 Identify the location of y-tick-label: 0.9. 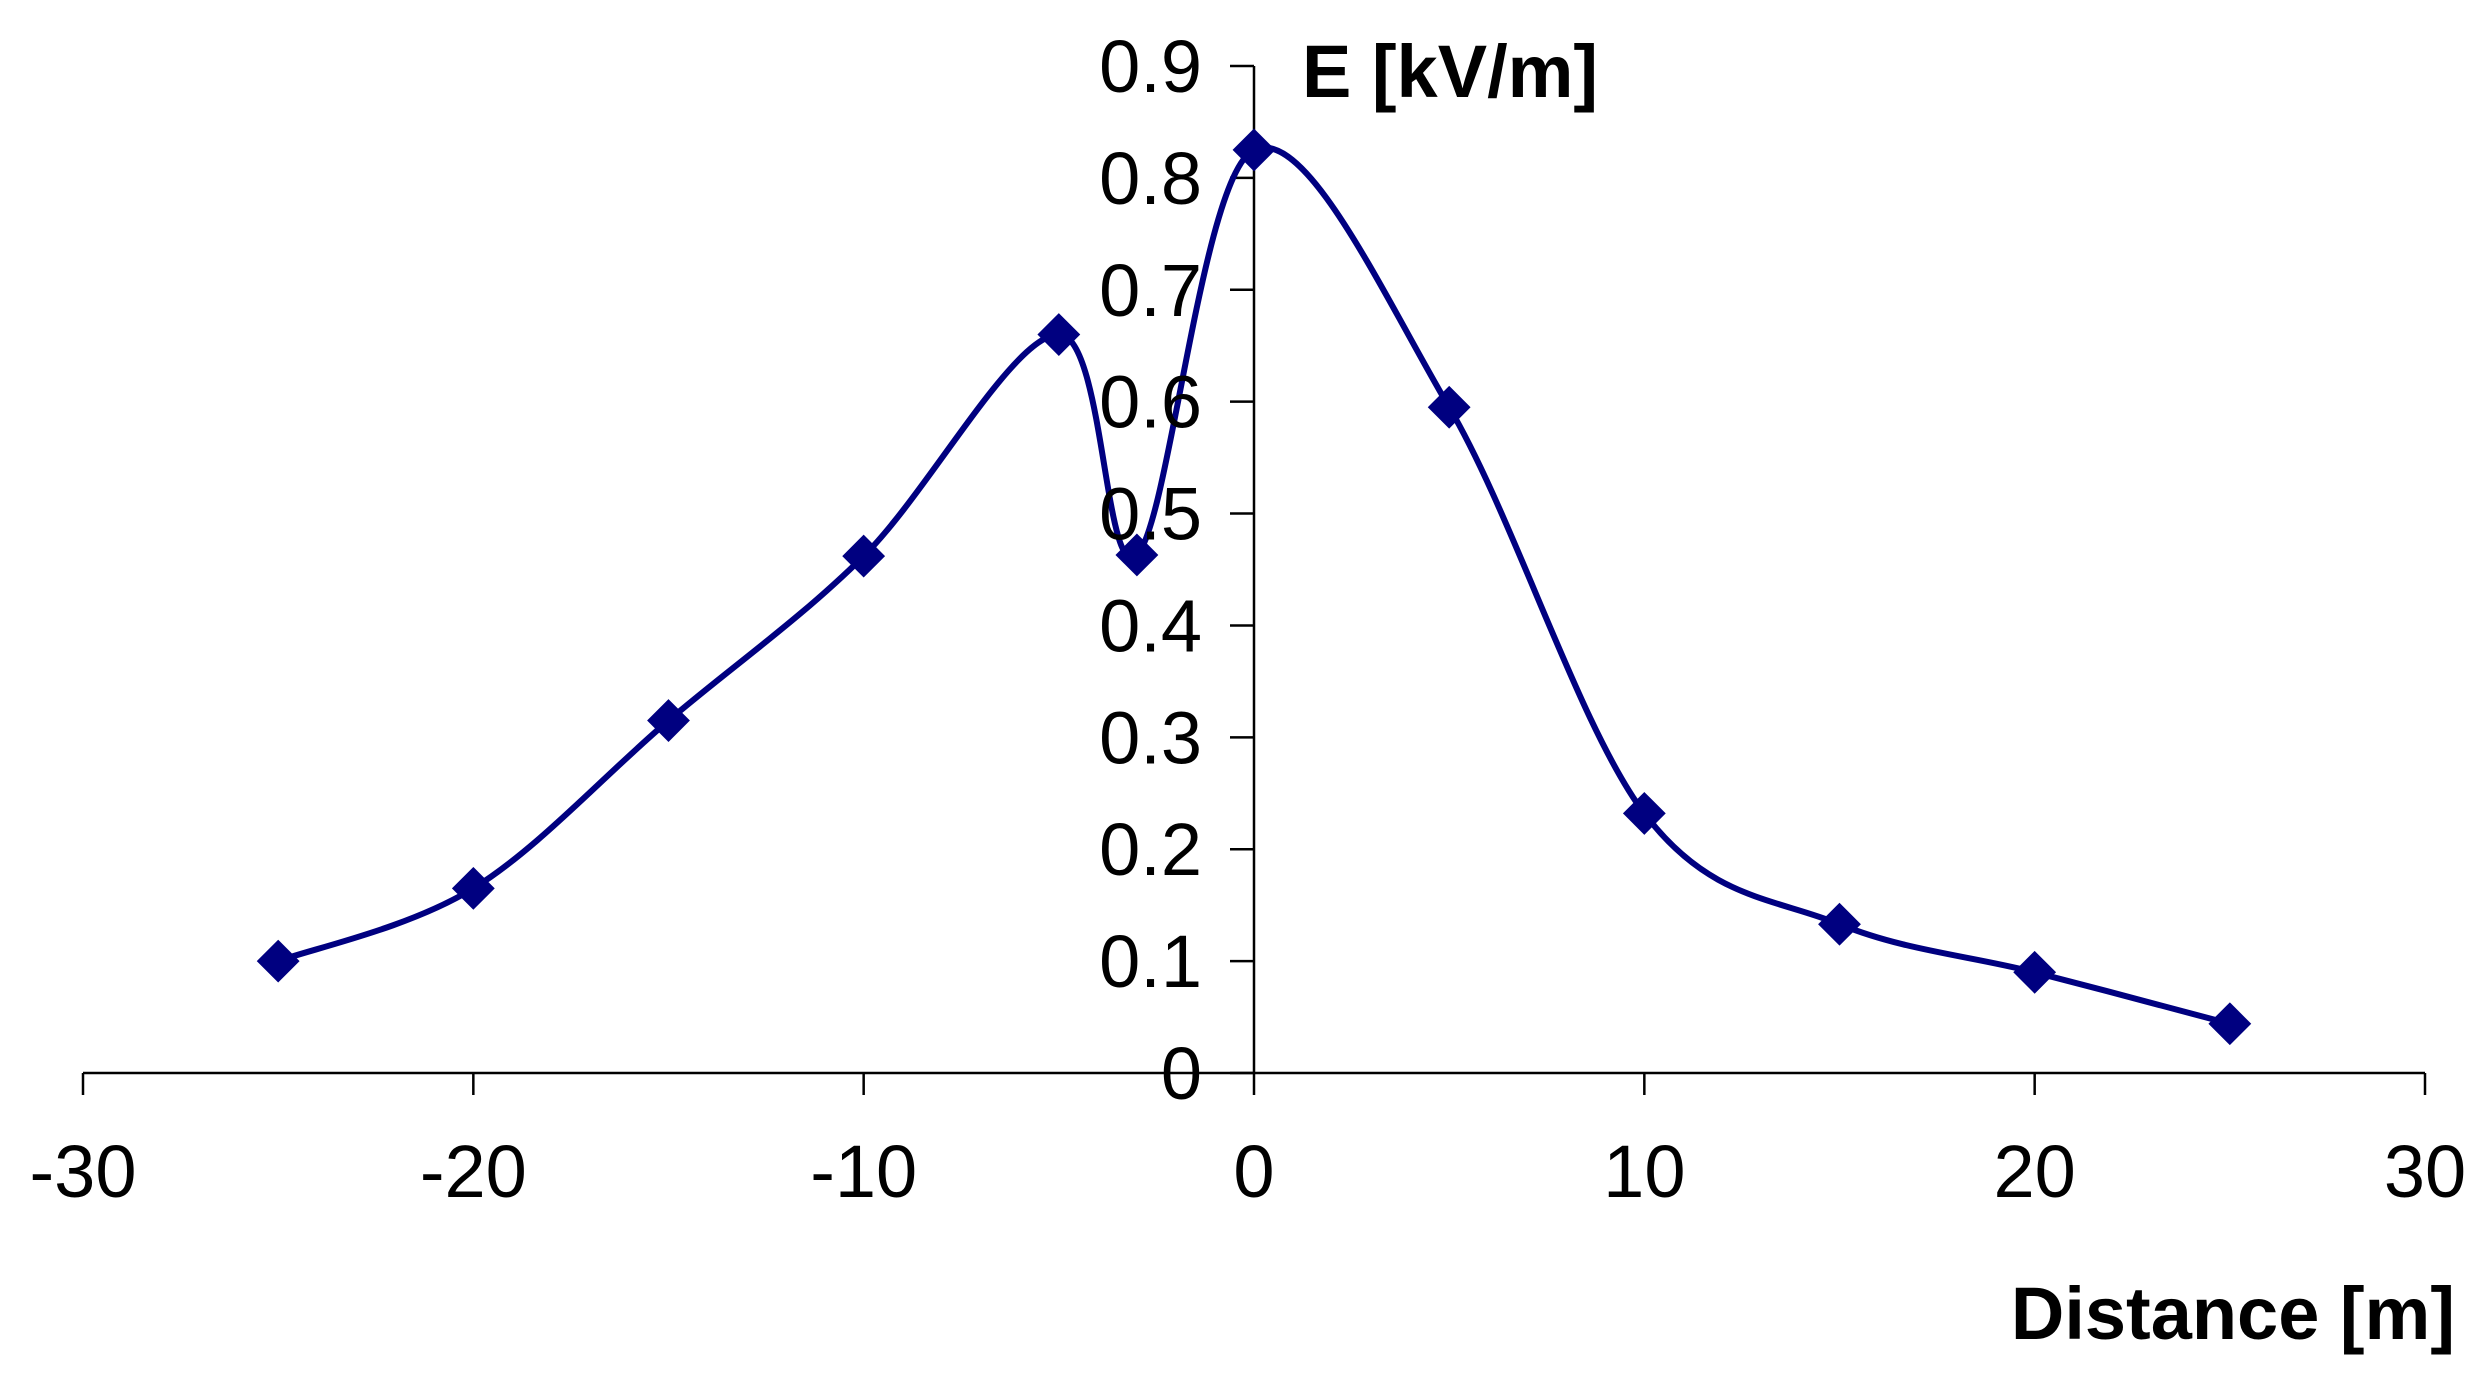
(1150, 66).